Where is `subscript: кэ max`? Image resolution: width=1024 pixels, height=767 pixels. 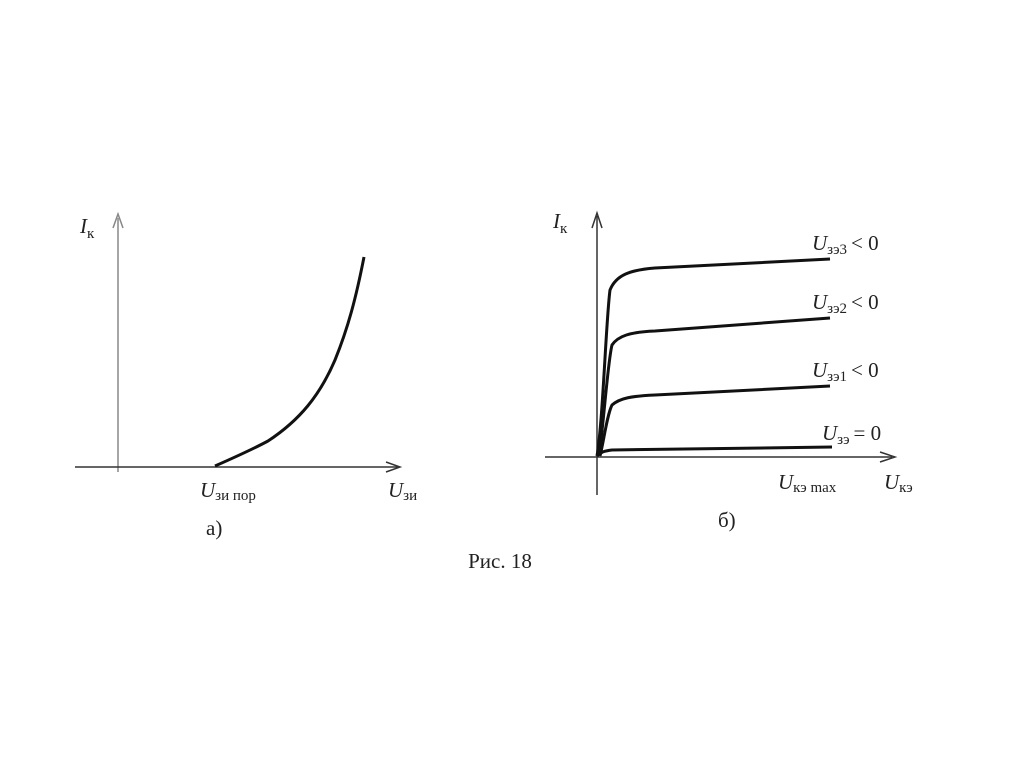 subscript: кэ max is located at coordinates (815, 488).